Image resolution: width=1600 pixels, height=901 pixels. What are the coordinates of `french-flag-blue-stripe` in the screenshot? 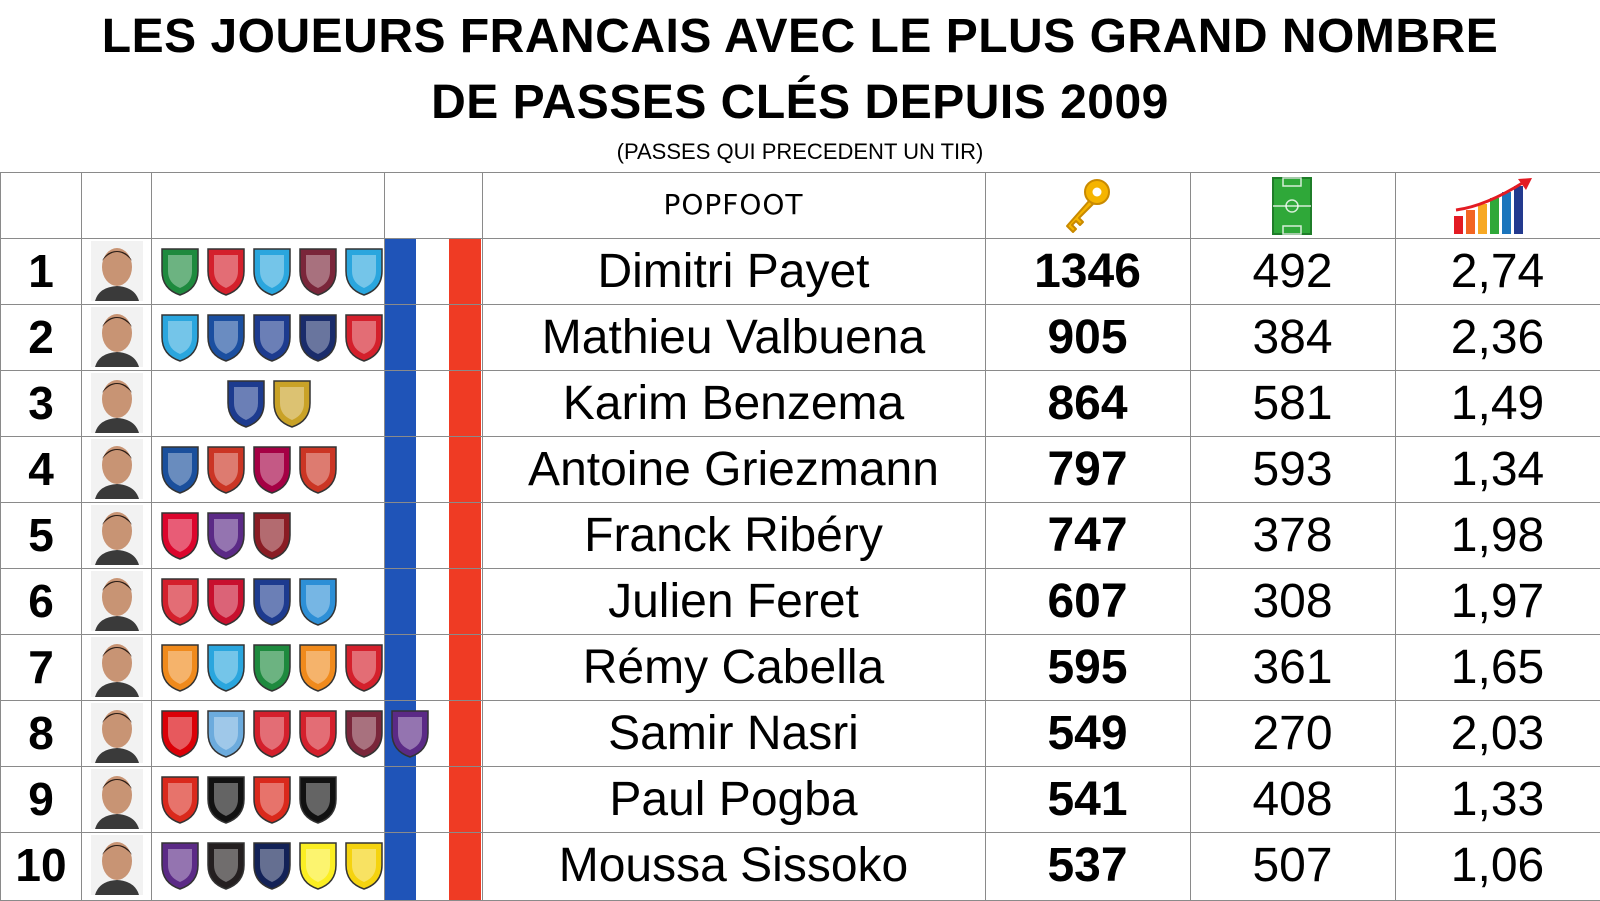 It's located at (400, 569).